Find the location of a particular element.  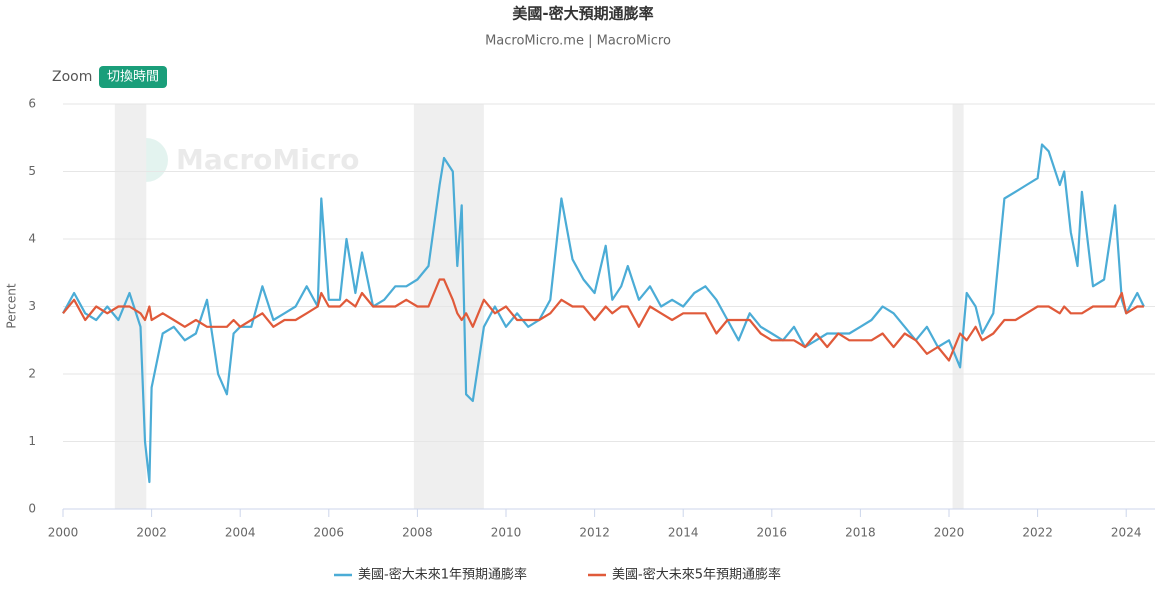

chart-subtitle: MacroMicro.me | MacroMicro is located at coordinates (578, 41).